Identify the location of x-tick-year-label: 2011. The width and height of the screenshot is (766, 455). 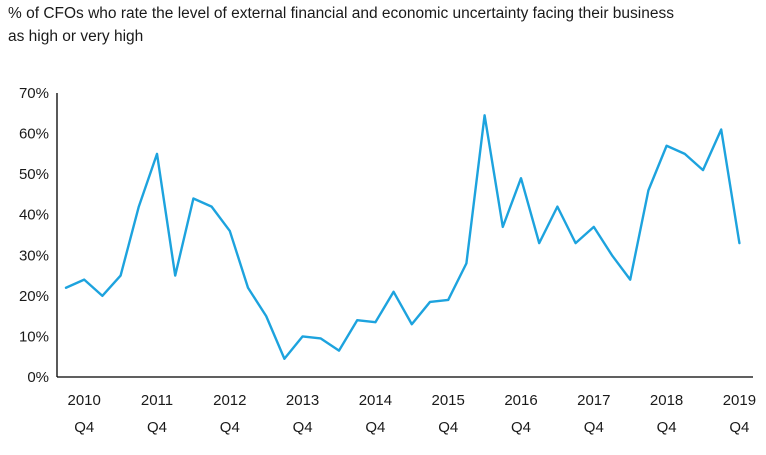
(157, 400).